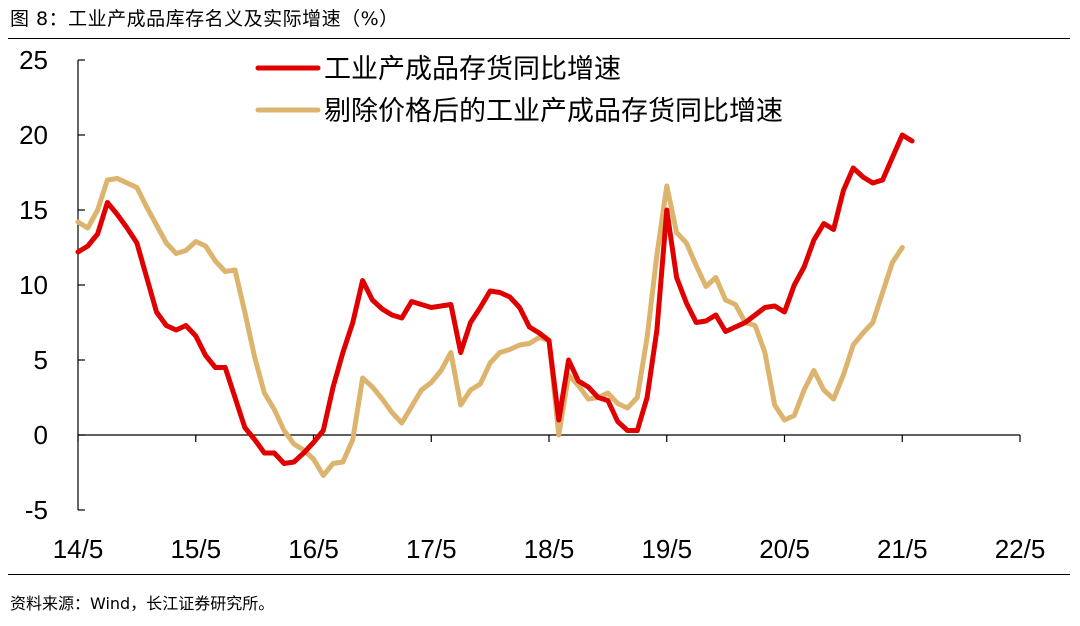 The width and height of the screenshot is (1080, 626). What do you see at coordinates (549, 549) in the screenshot?
I see `x-tick-label: 18/5` at bounding box center [549, 549].